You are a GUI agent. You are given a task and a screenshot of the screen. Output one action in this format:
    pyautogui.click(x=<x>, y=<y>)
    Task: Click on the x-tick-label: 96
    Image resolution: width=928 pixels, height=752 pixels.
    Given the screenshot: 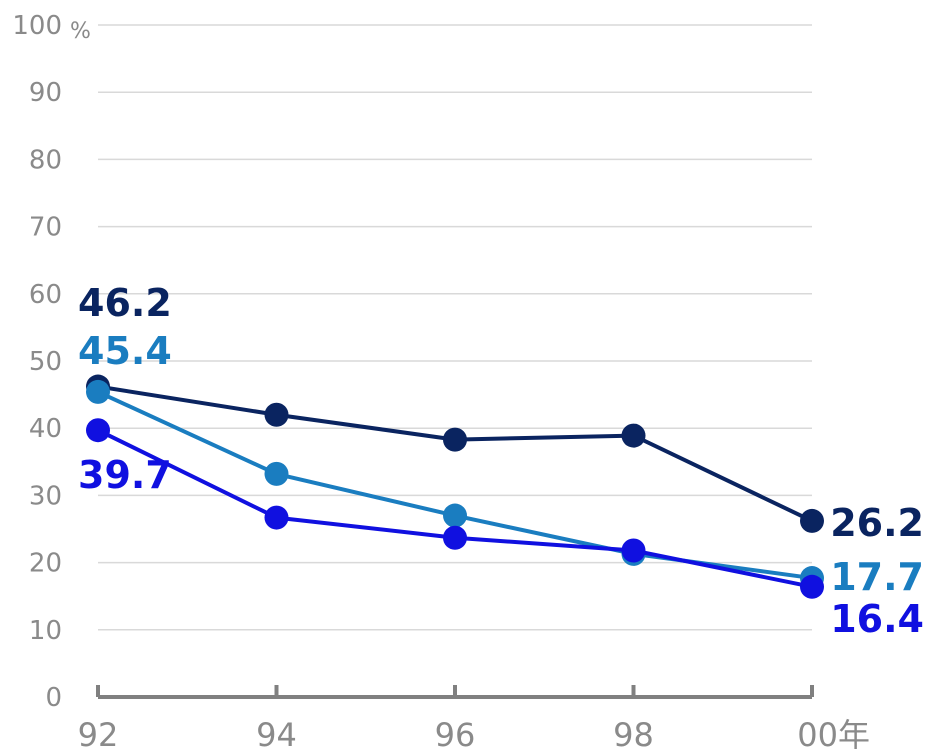 What is the action you would take?
    pyautogui.click(x=455, y=734)
    